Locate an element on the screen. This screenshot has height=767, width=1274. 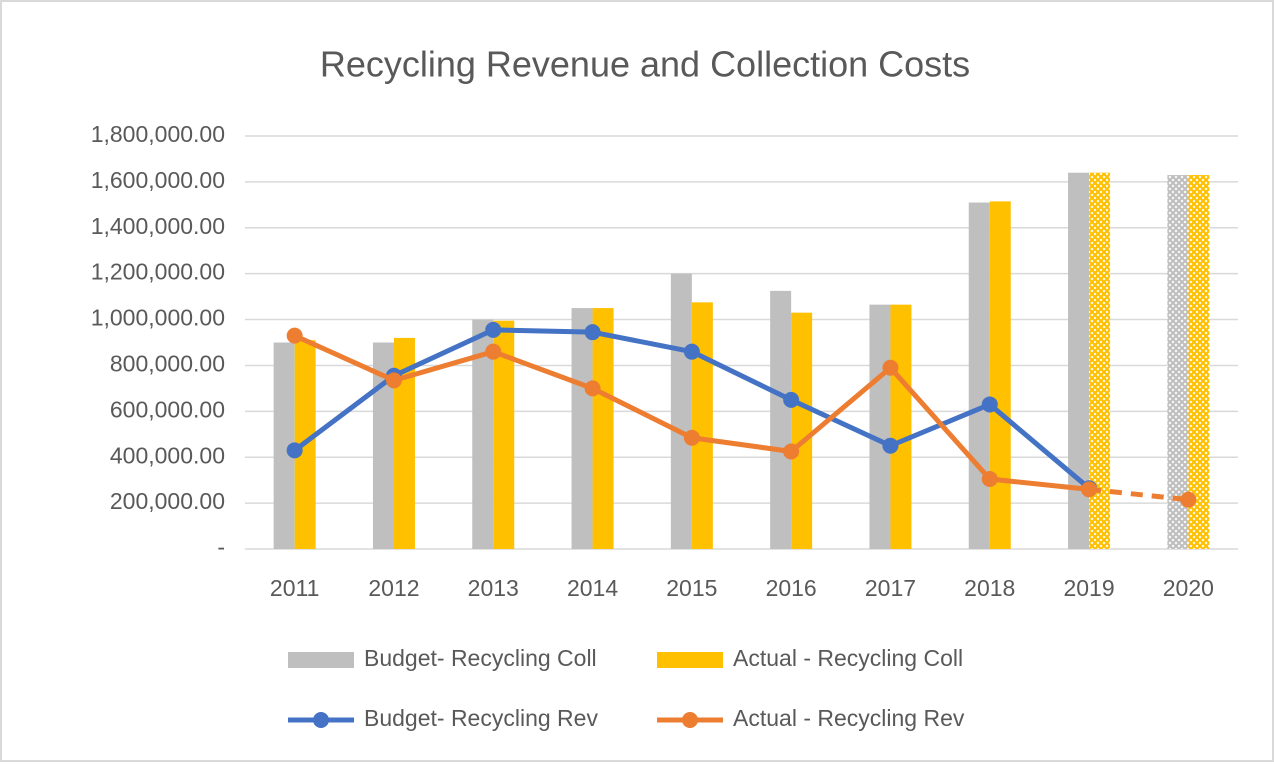
legend-label: Actual - Recycling Coll is located at coordinates (848, 658).